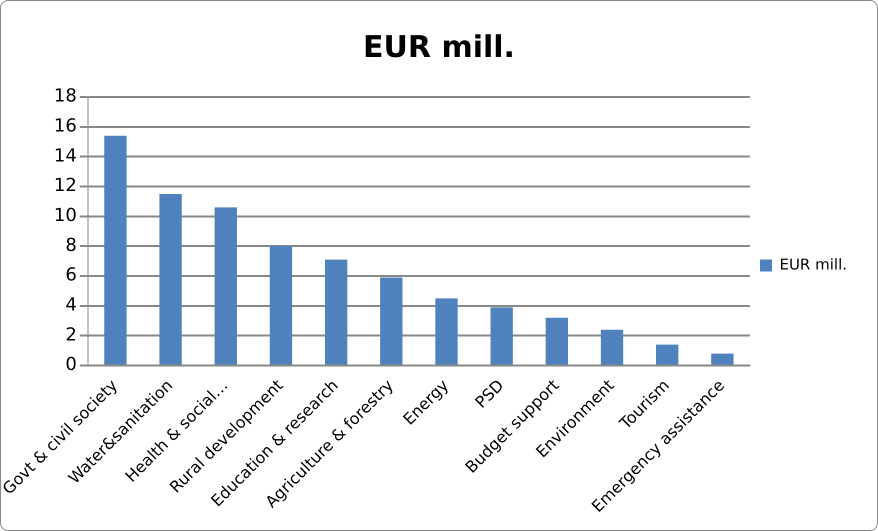 This screenshot has height=531, width=878. I want to click on y-tick-label: 12, so click(65, 185).